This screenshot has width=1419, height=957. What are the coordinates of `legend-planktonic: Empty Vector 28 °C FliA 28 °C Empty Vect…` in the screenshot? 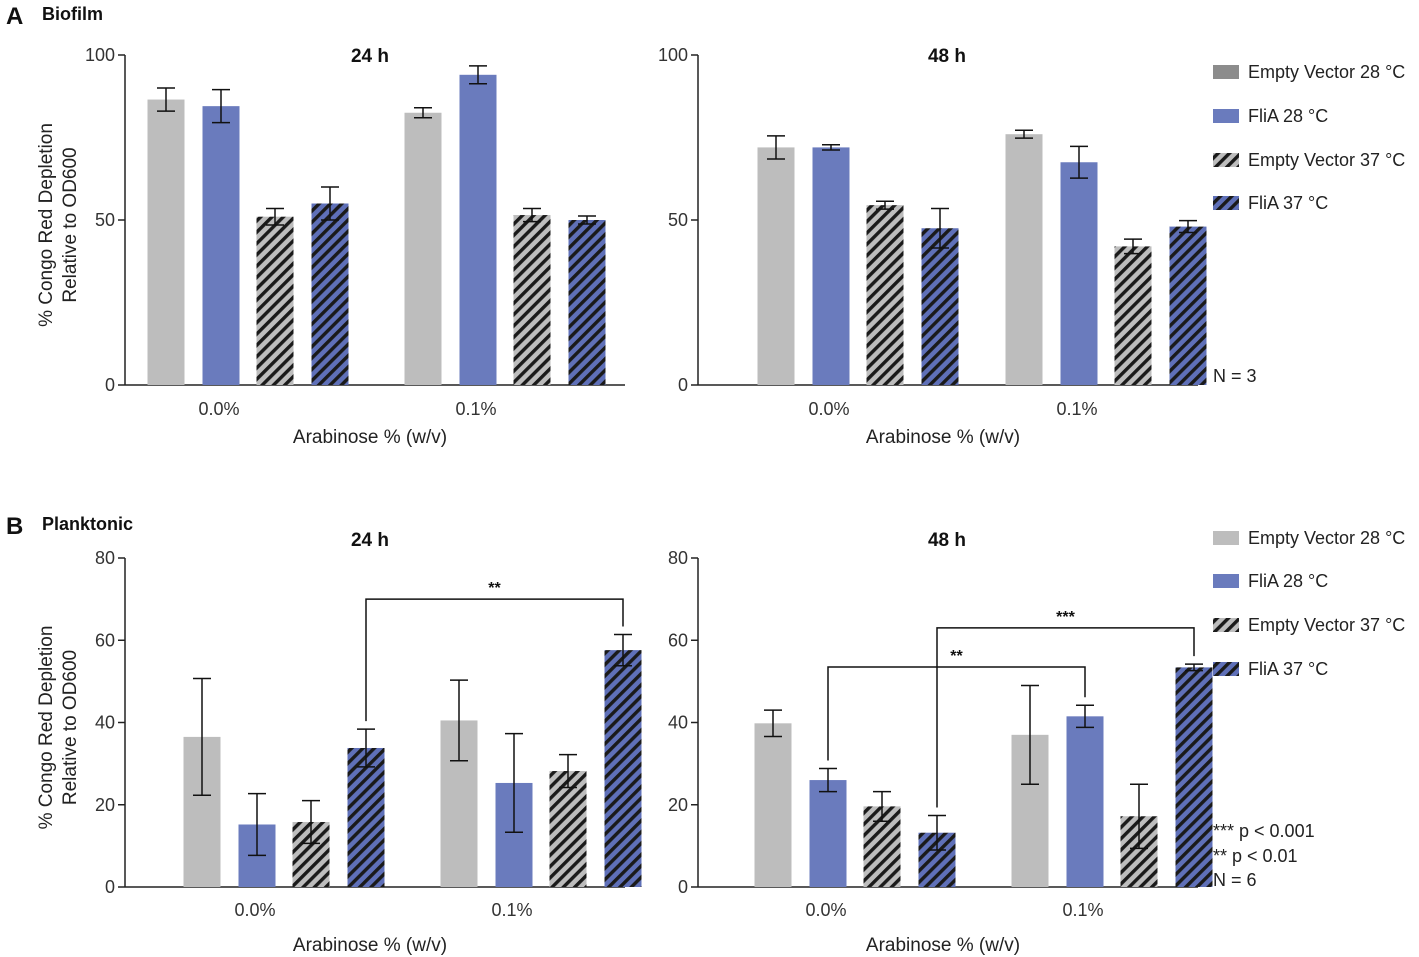 It's located at (1309, 709).